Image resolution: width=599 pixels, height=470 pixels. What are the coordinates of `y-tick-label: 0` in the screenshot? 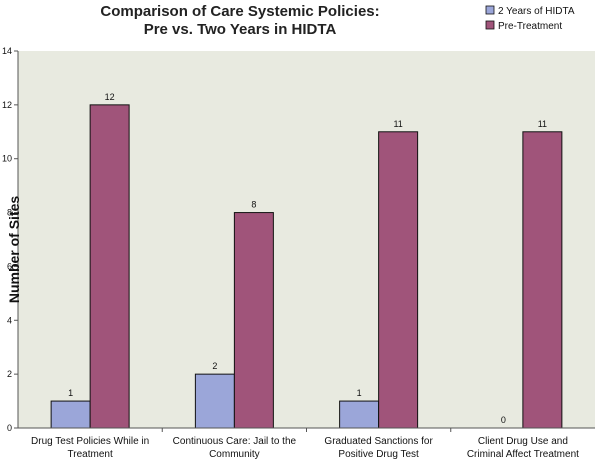 It's located at (9, 428).